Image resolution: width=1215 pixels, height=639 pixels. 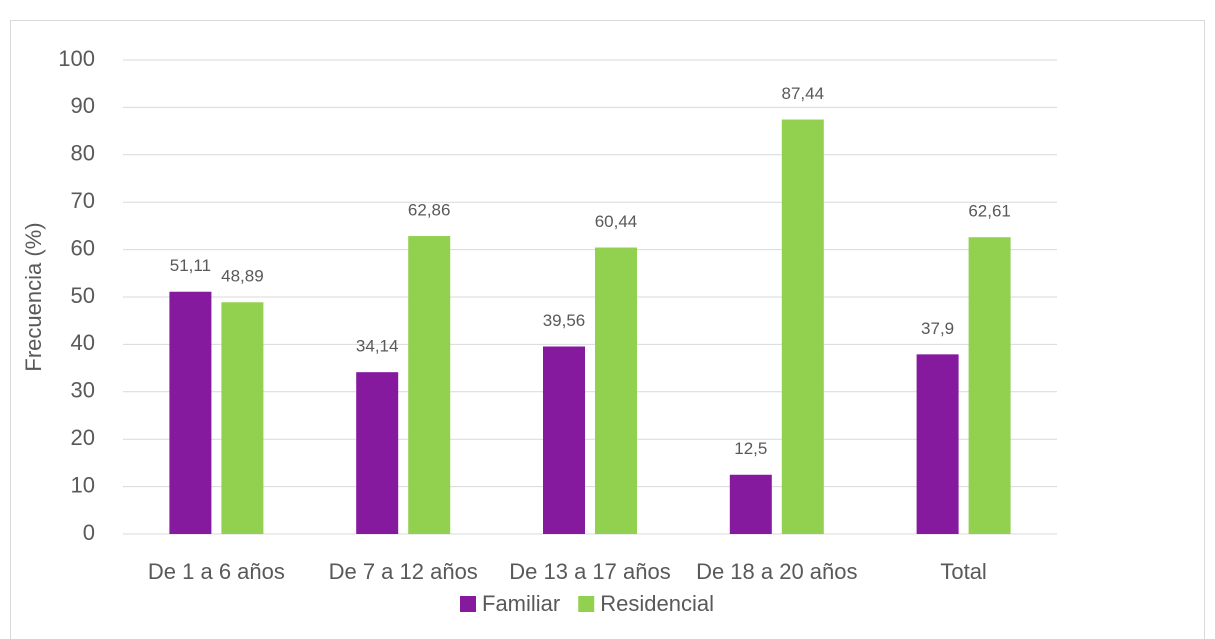 I want to click on y-tick-label: 40, so click(x=83, y=342).